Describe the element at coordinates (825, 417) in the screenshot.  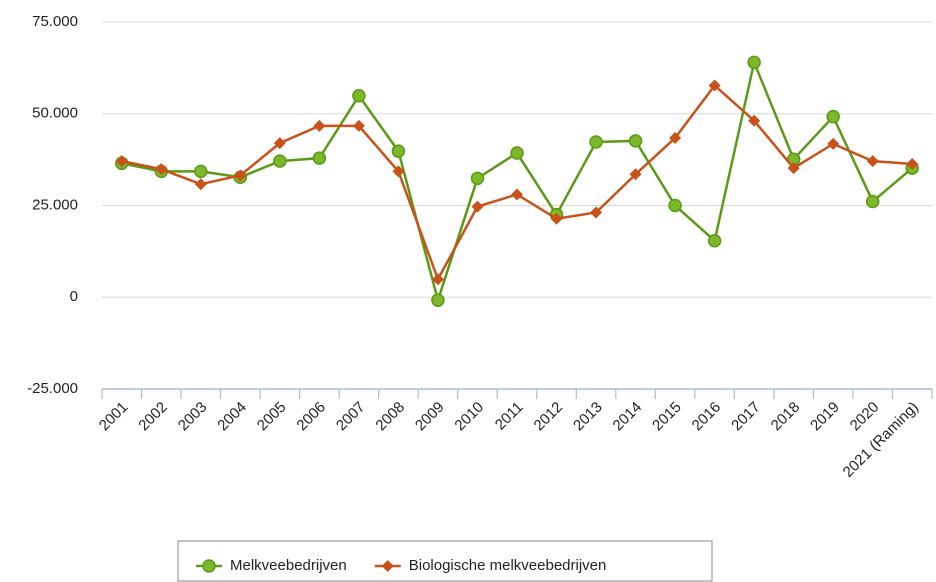
I see `x-tick-label: 2019` at that location.